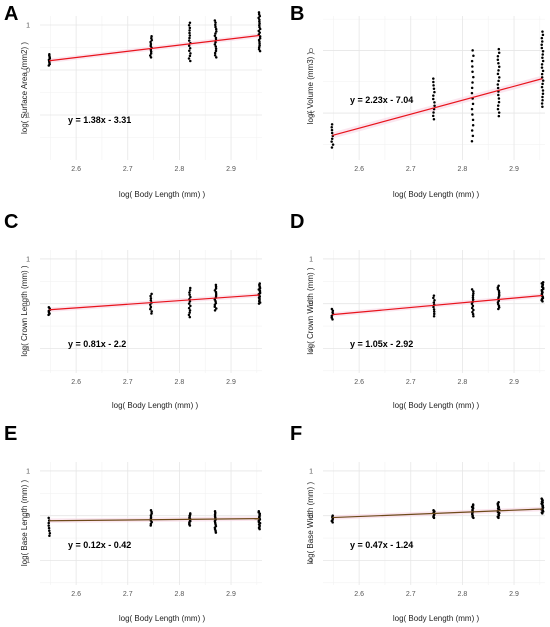 This screenshot has width=550, height=627. I want to click on panel-letter: A, so click(11, 14).